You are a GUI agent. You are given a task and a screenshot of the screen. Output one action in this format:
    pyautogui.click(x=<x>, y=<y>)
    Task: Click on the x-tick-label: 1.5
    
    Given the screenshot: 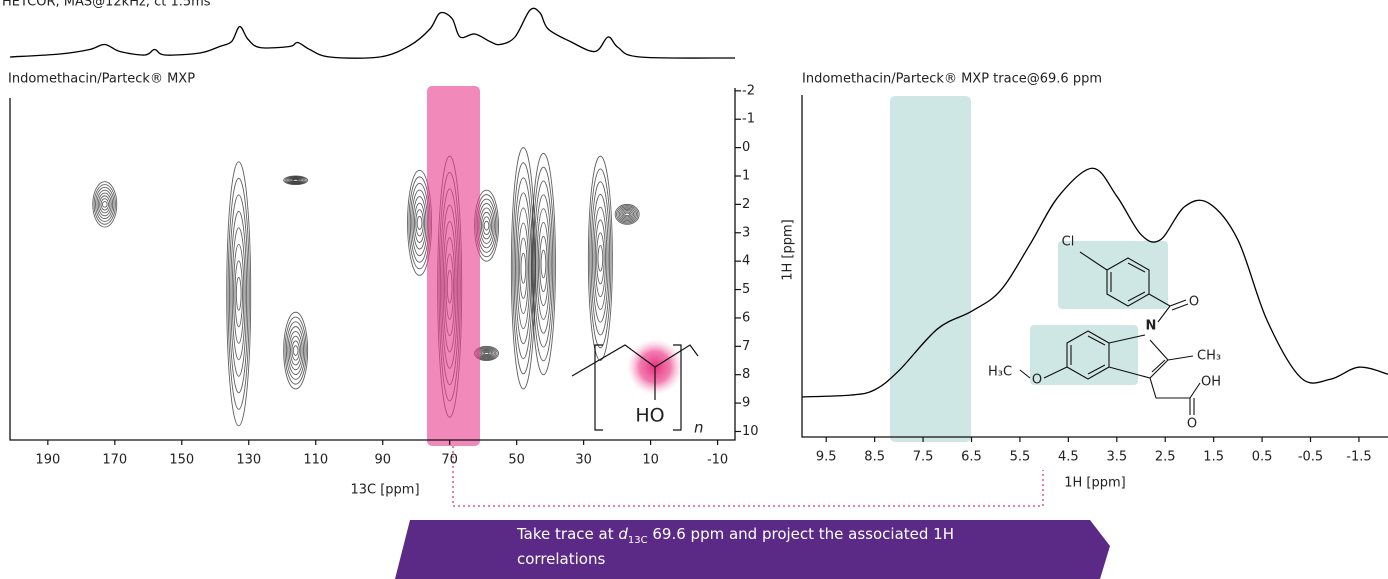 What is the action you would take?
    pyautogui.click(x=1213, y=457)
    